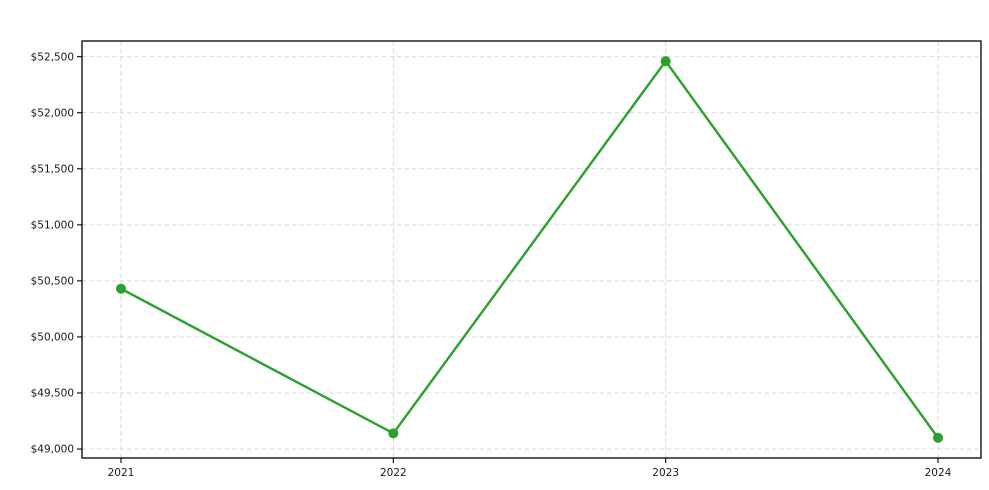 Image resolution: width=989 pixels, height=490 pixels. Describe the element at coordinates (52, 282) in the screenshot. I see `y-tick-label: $50,500` at that location.